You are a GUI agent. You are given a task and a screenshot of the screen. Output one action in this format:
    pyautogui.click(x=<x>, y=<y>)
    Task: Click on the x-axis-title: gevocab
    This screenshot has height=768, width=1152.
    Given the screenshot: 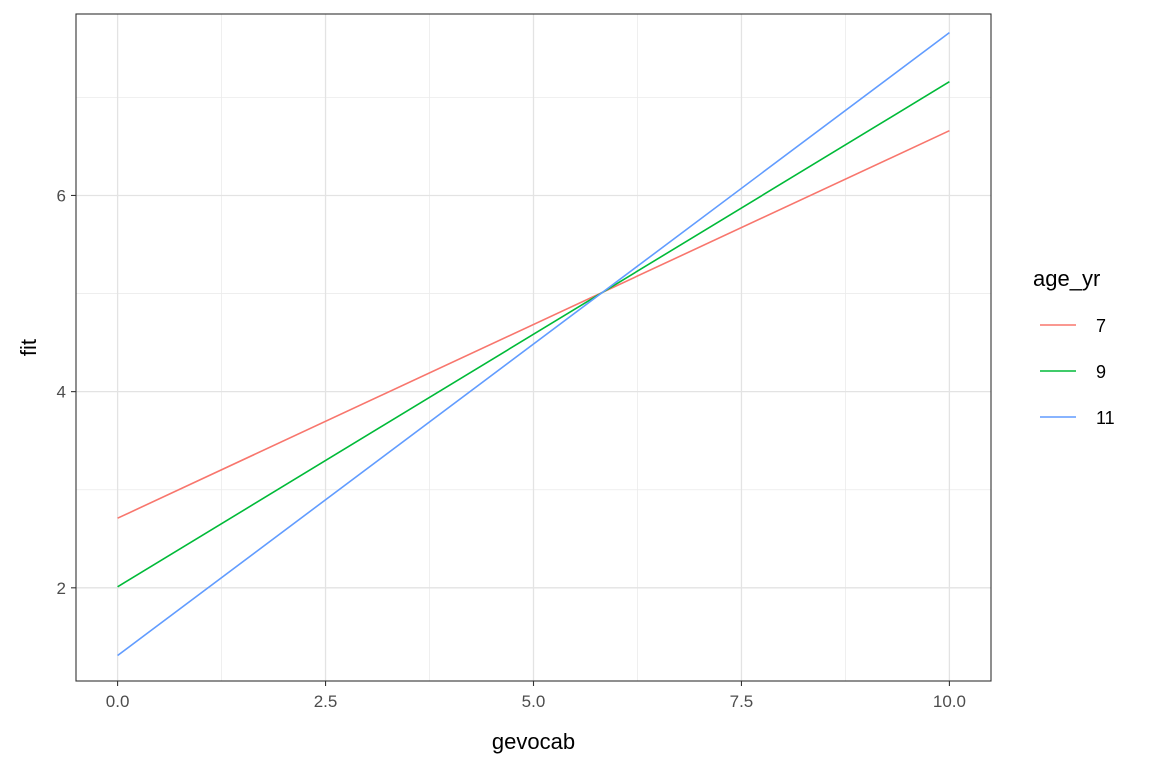 What is the action you would take?
    pyautogui.click(x=533, y=741)
    